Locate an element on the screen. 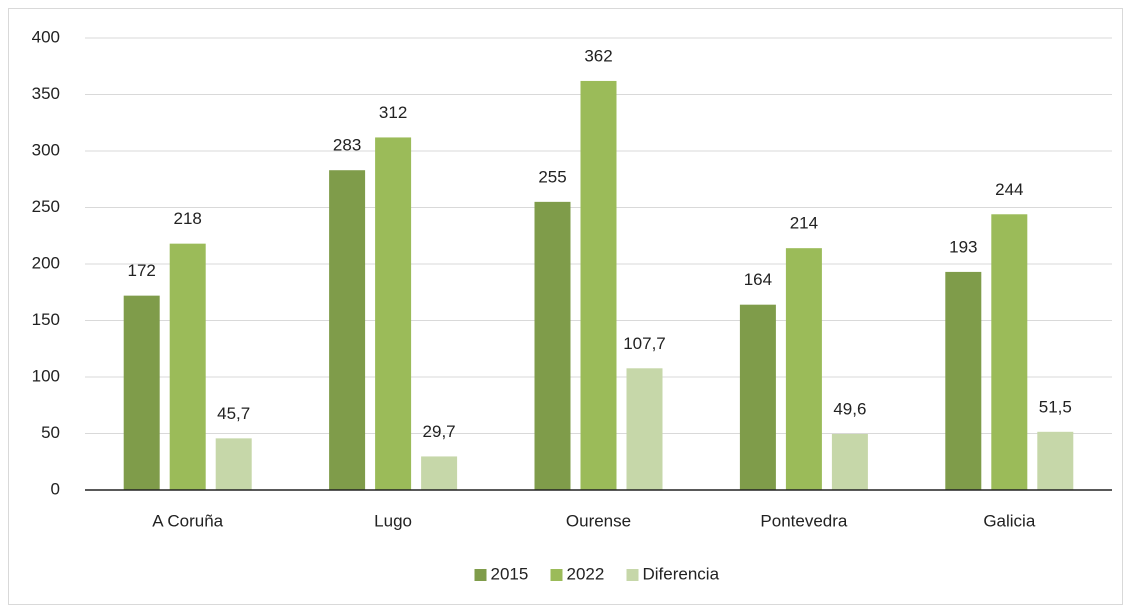 The height and width of the screenshot is (606, 1131). x-tick-label: Ourense is located at coordinates (598, 520).